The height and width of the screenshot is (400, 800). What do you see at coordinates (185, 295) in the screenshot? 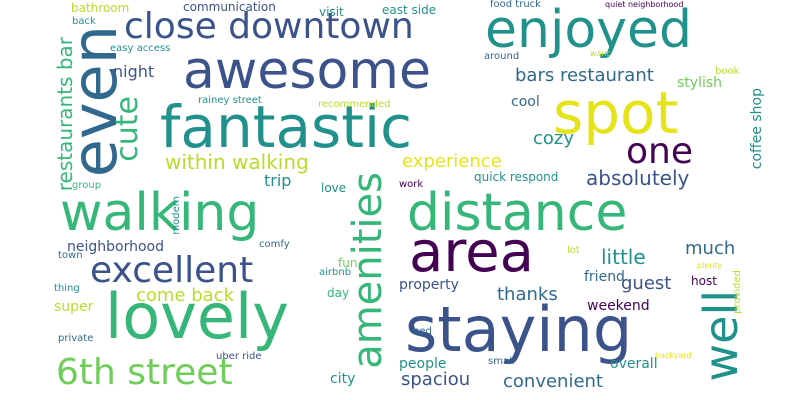
I see `word-come-back: come back` at bounding box center [185, 295].